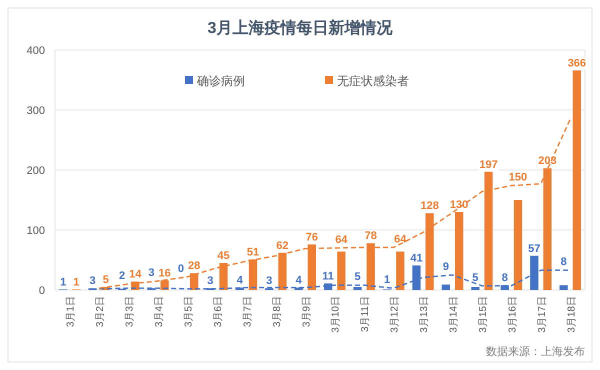 This screenshot has height=370, width=600. What do you see at coordinates (181, 268) in the screenshot?
I see `data-label: 0` at bounding box center [181, 268].